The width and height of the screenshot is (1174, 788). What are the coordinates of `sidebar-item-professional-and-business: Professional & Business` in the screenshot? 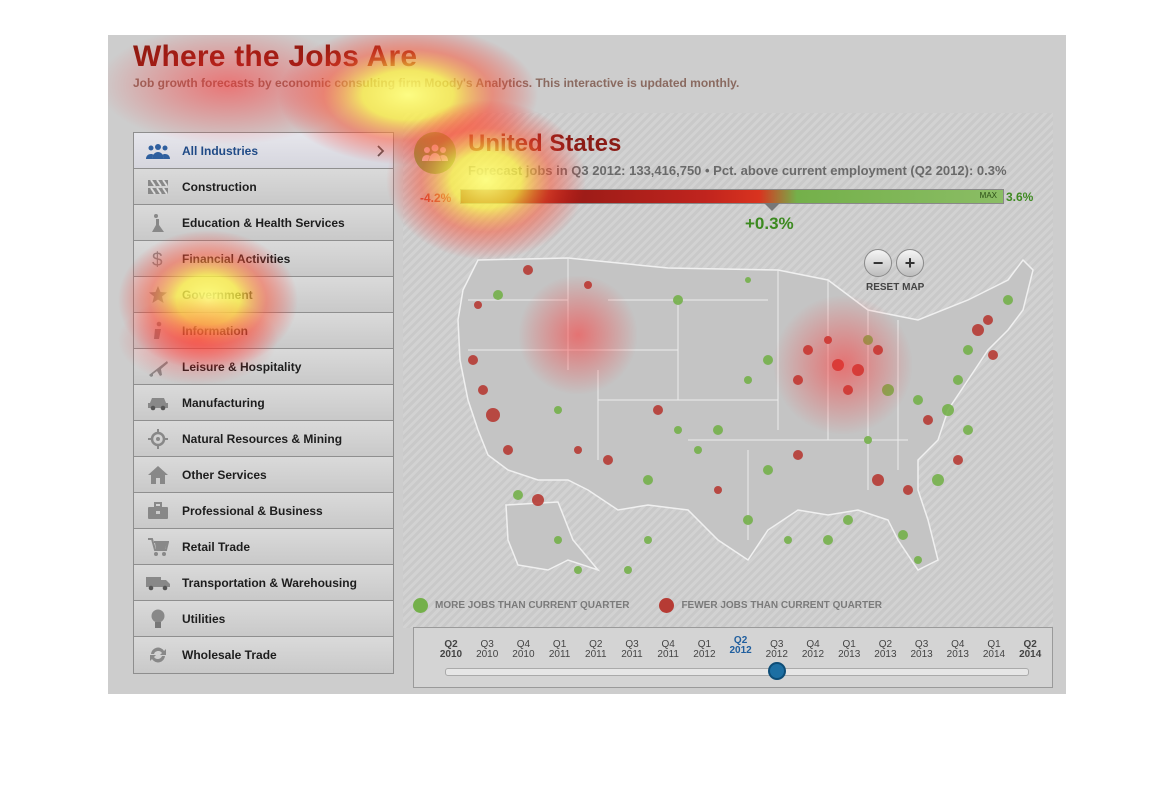 It's located at (263, 511).